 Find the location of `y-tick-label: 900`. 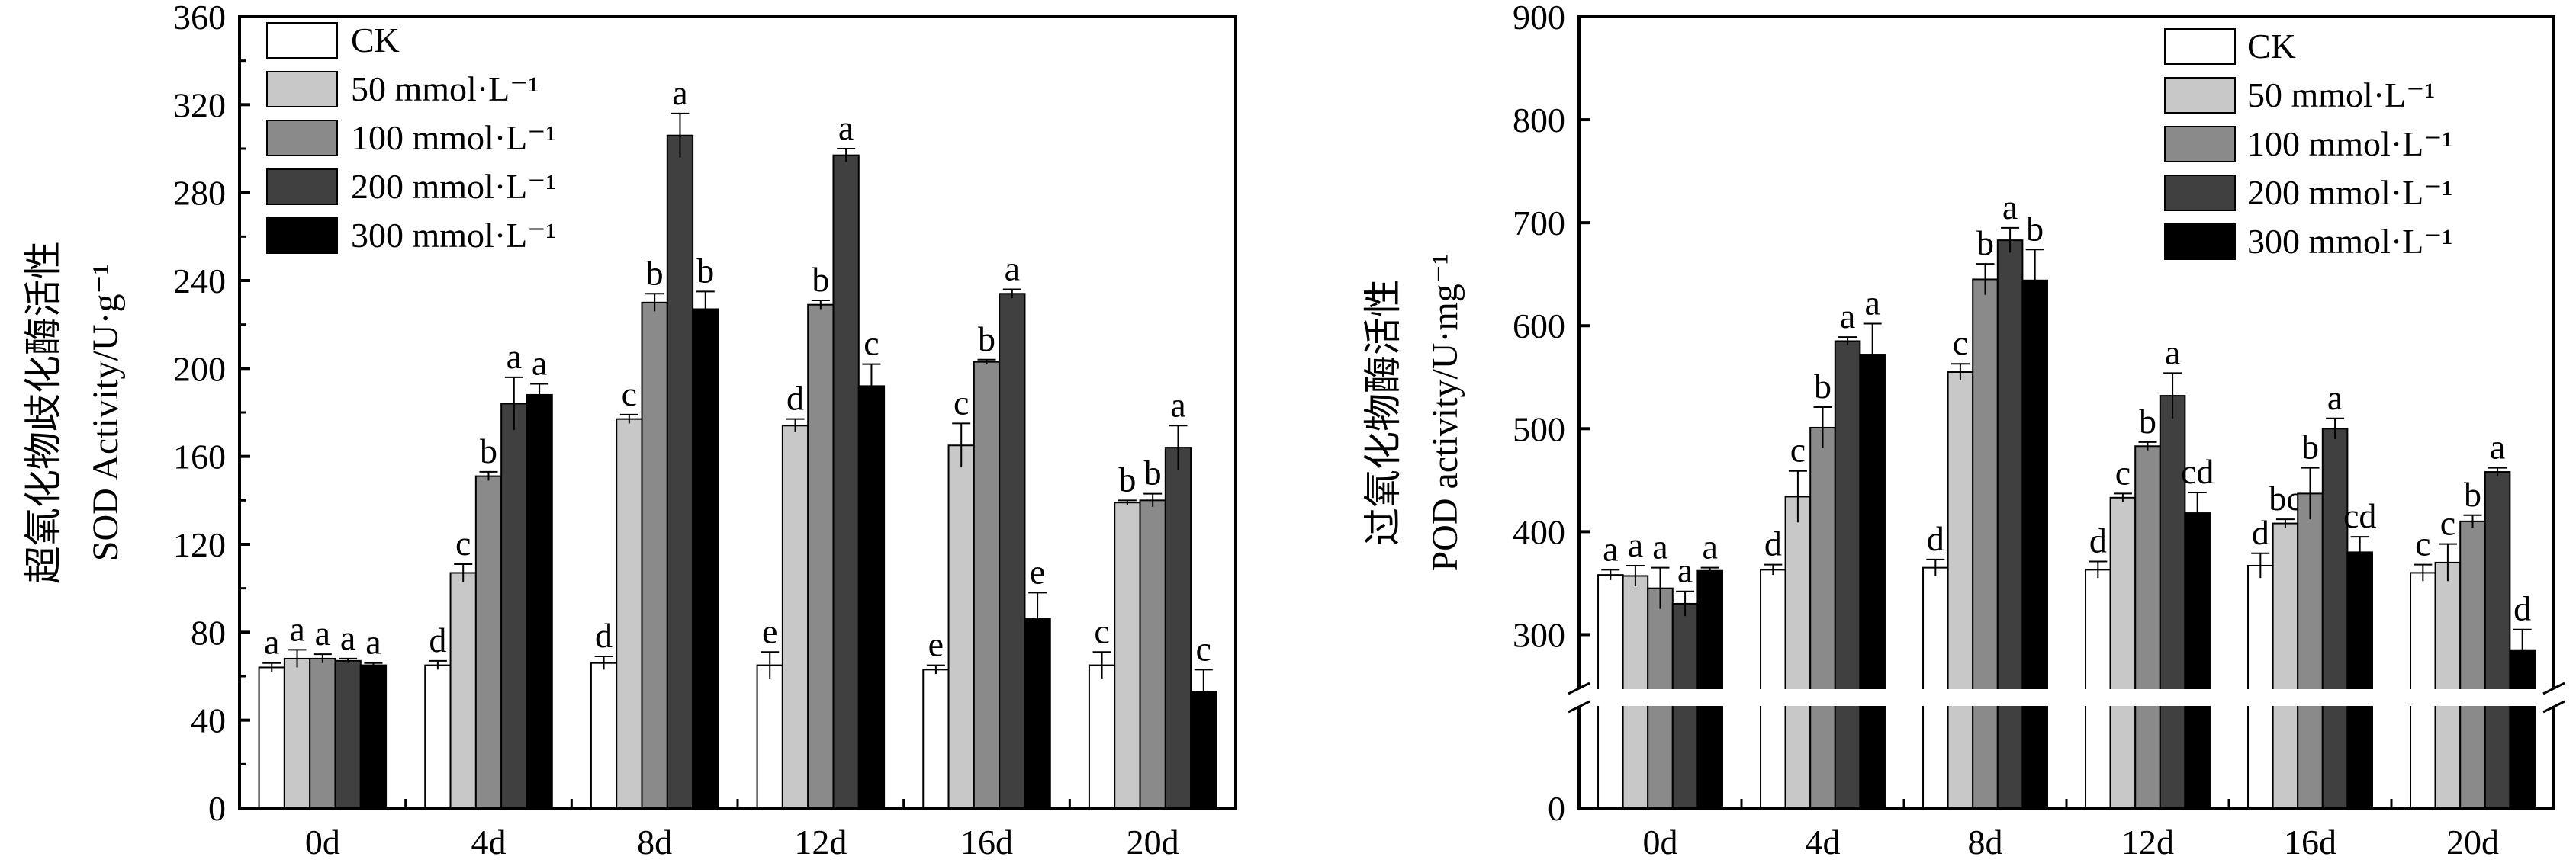

y-tick-label: 900 is located at coordinates (1539, 18).